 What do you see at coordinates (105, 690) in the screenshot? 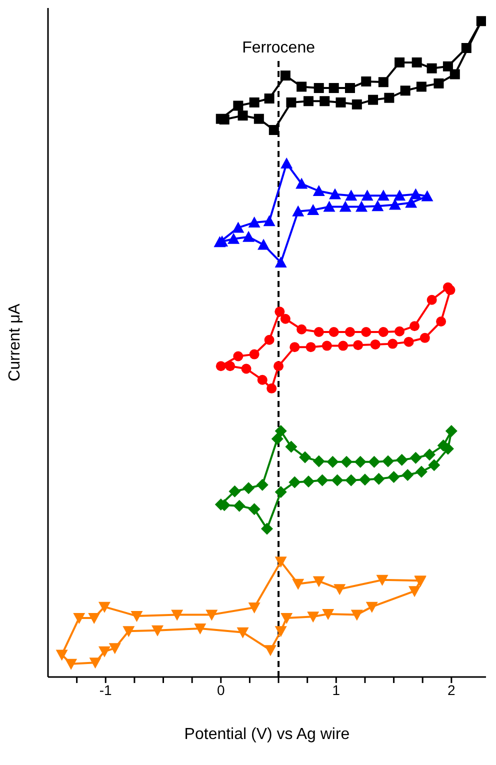
I see `x-tick-label: -1` at bounding box center [105, 690].